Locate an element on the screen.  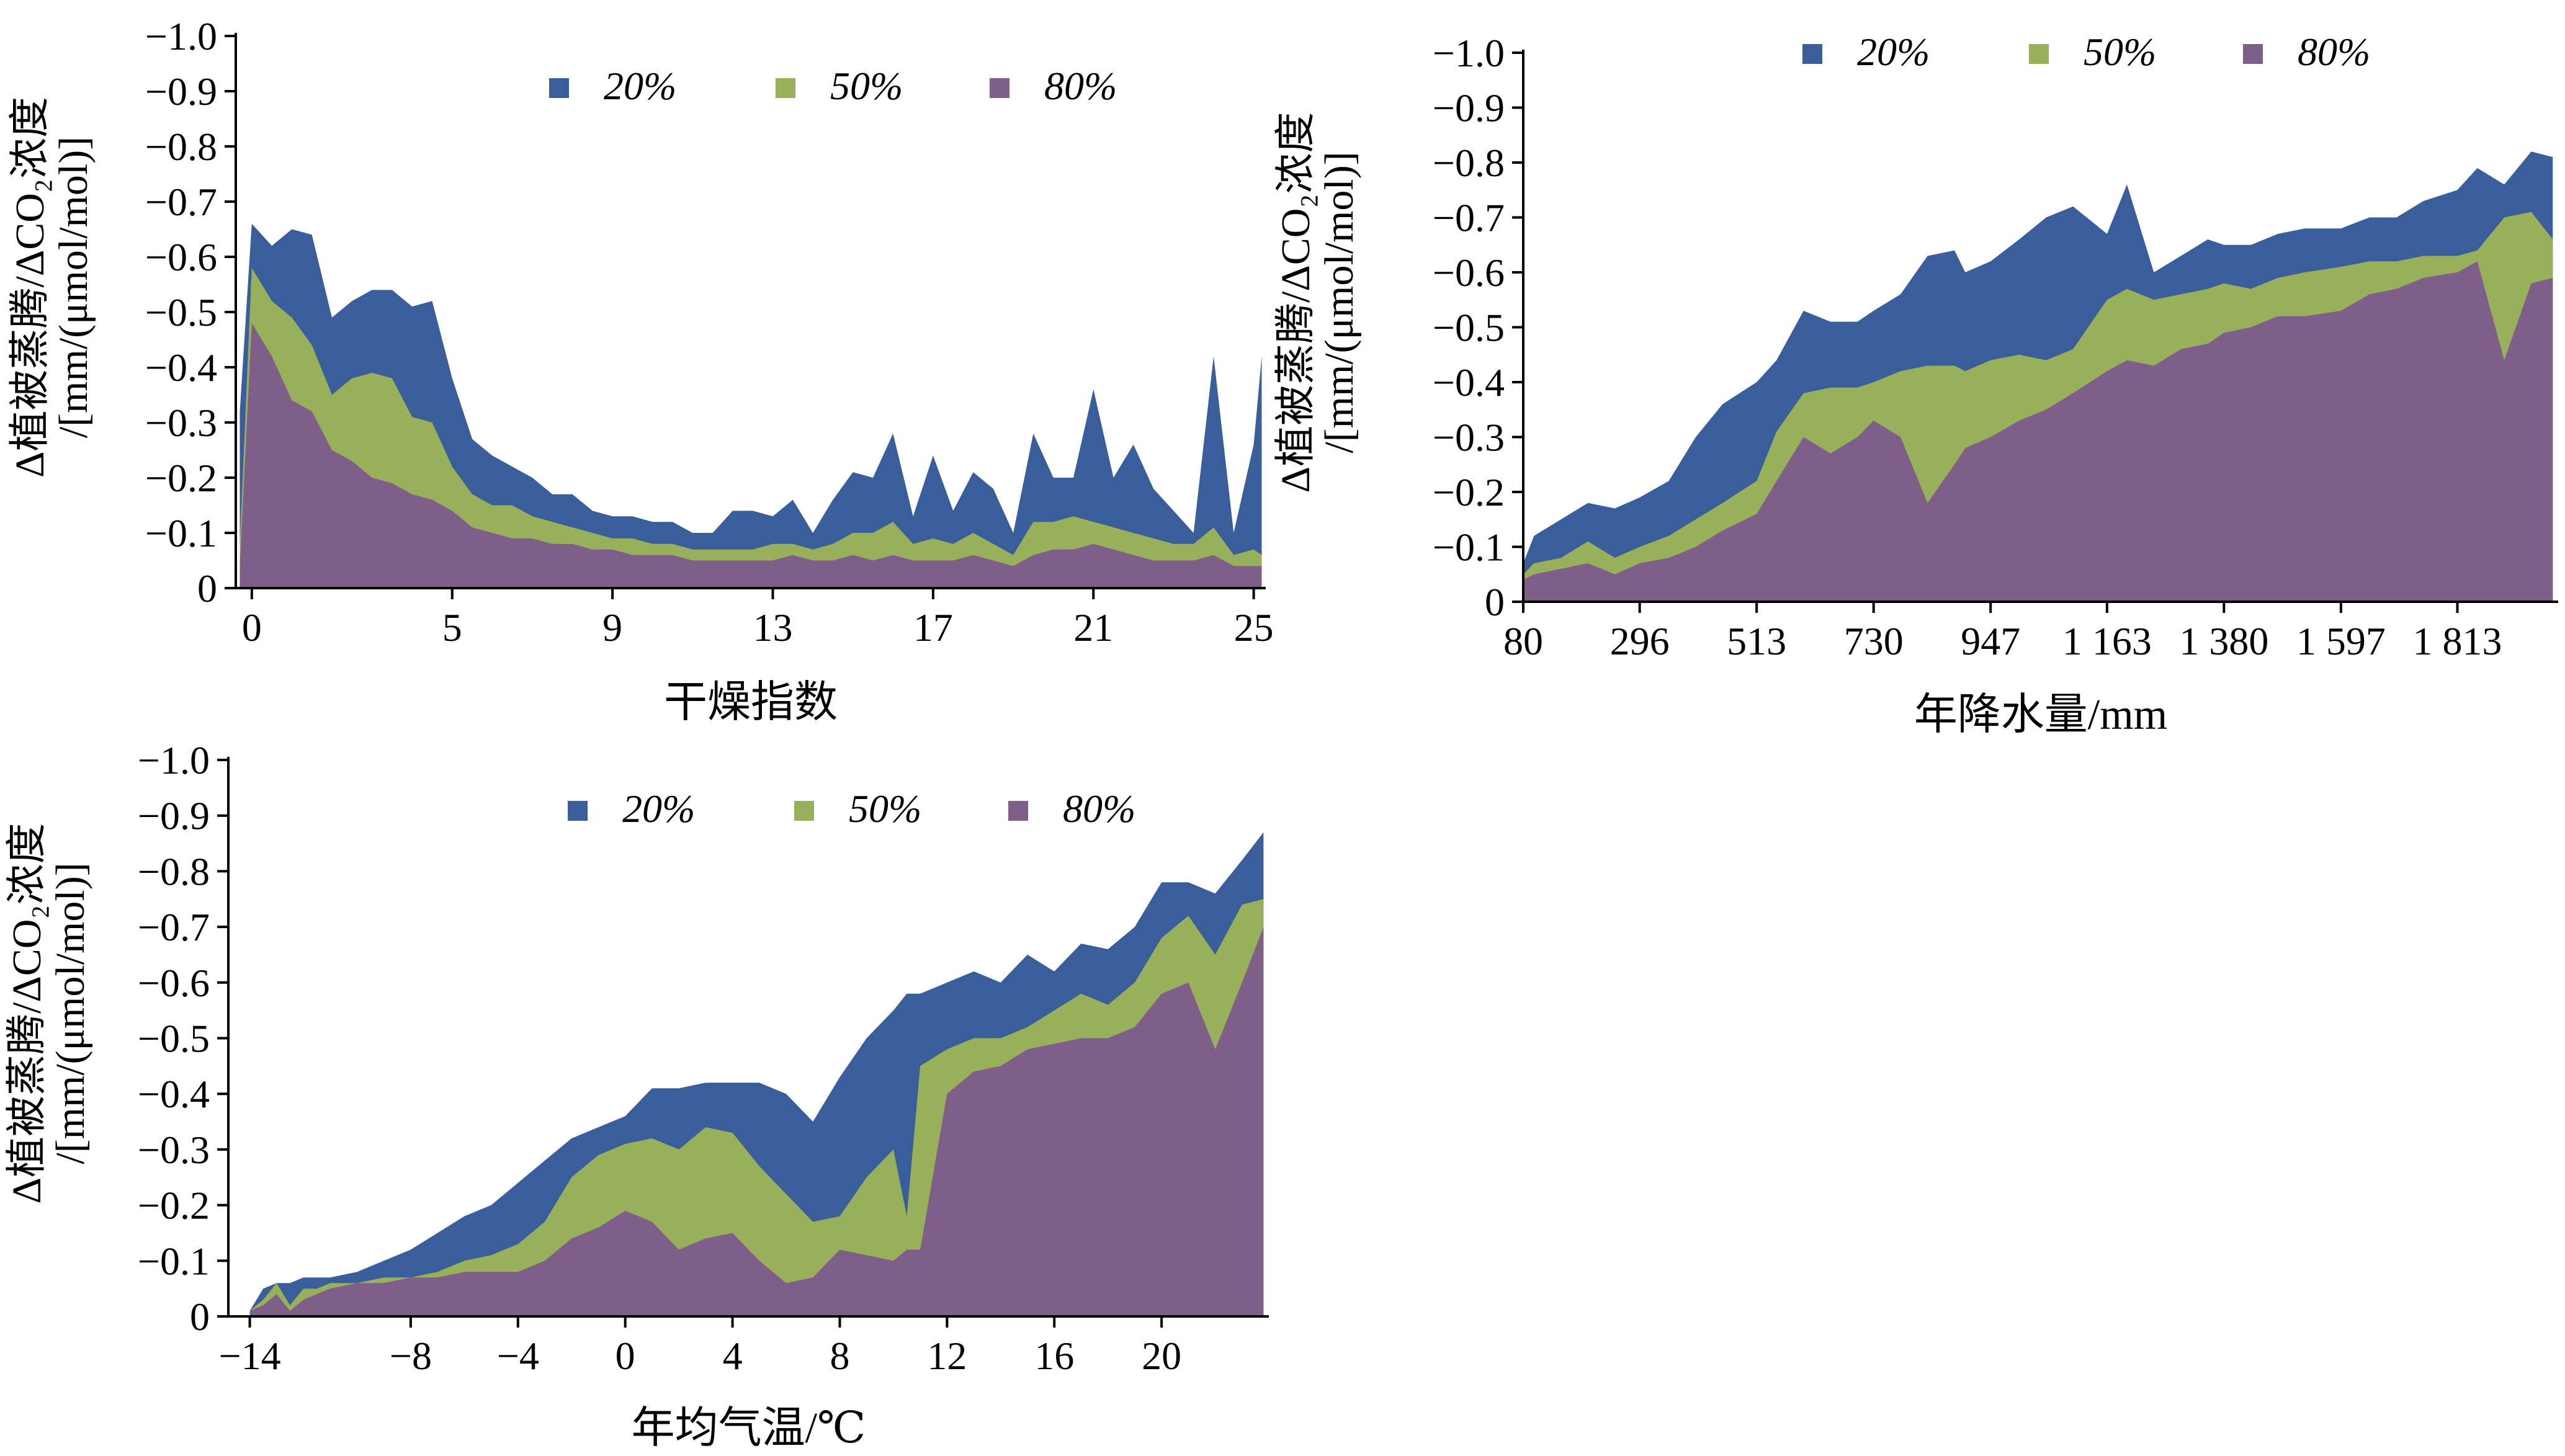
area-series-50pct is located at coordinates (750, 427).